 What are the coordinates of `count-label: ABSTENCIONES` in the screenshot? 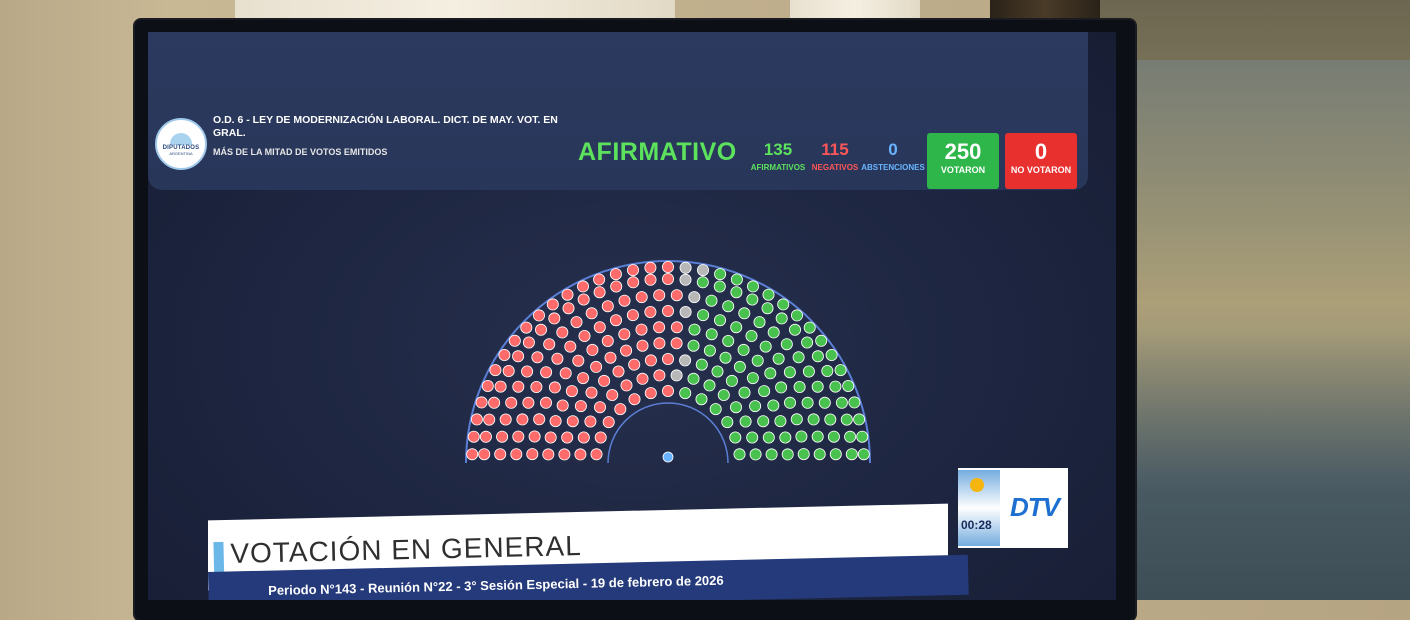 It's located at (893, 167).